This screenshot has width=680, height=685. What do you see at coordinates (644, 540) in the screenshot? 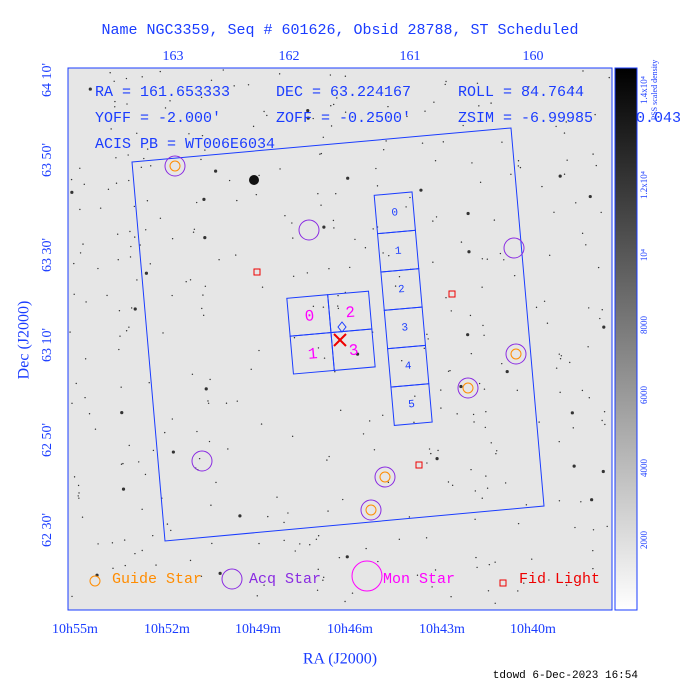
I see `colorbar-tick-label: 2000` at bounding box center [644, 540].